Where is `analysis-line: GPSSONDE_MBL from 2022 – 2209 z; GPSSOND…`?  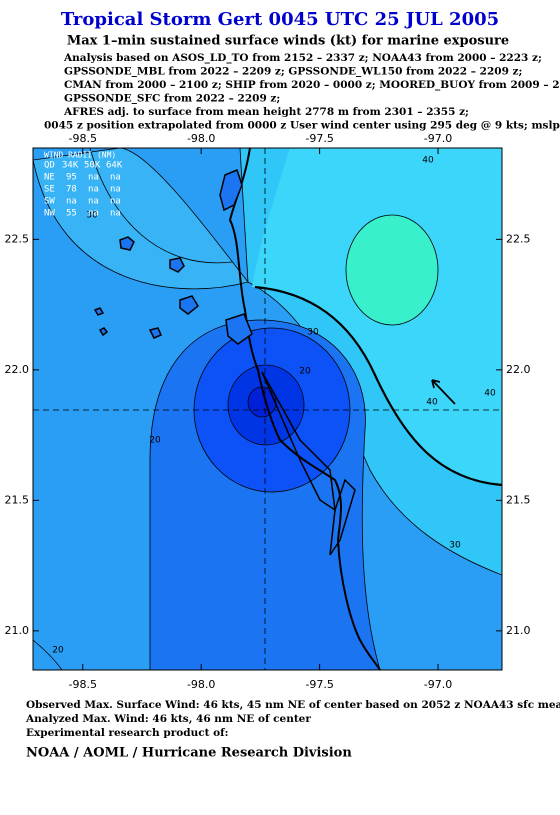
analysis-line: GPSSONDE_MBL from 2022 – 2209 z; GPSSOND… is located at coordinates (293, 72).